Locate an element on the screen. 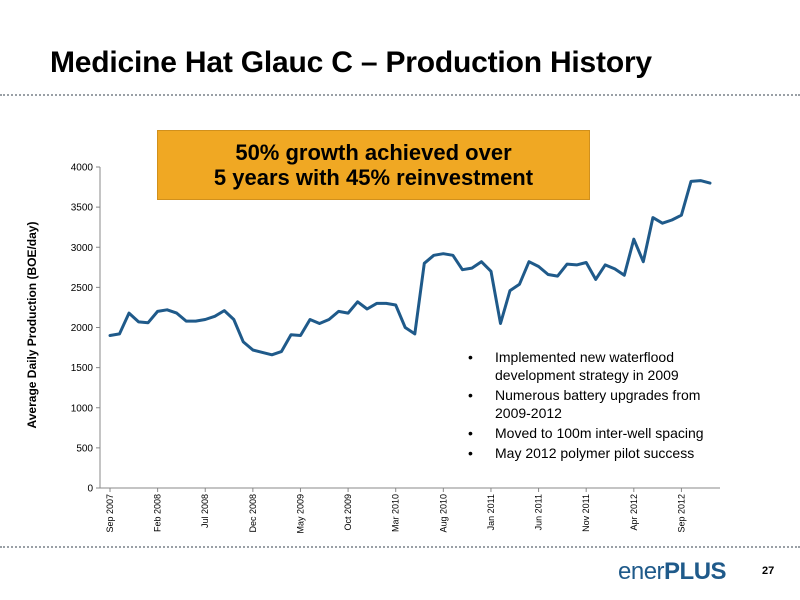  x-tick-label: Sep 2007 is located at coordinates (110, 513).